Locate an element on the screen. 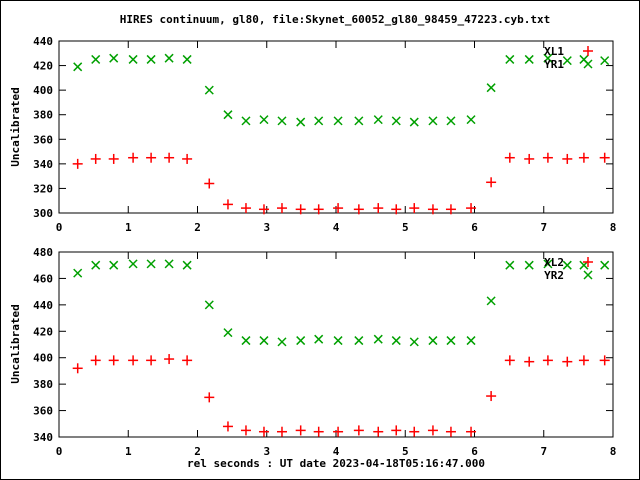 This screenshot has height=480, width=640. x-tick-label: 6 is located at coordinates (474, 227).